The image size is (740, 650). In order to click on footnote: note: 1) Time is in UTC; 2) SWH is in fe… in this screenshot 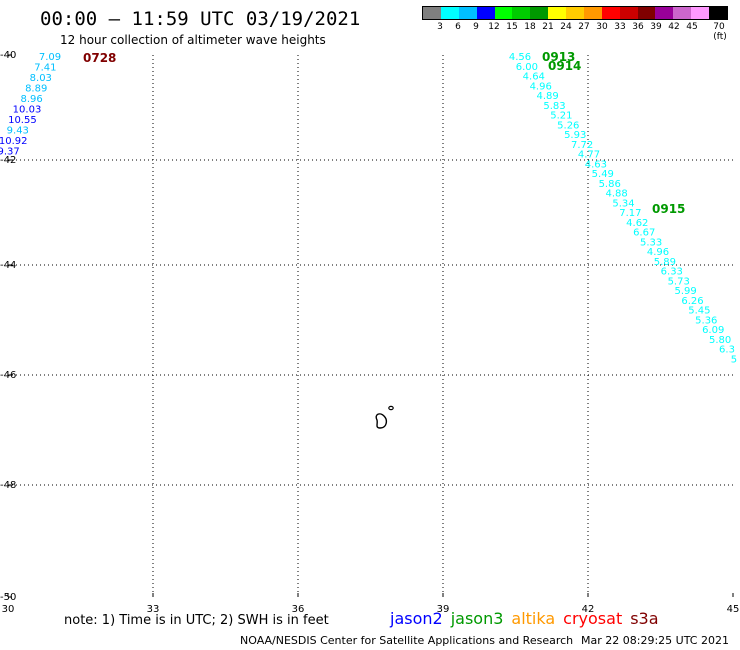, I will do `click(196, 620)`.